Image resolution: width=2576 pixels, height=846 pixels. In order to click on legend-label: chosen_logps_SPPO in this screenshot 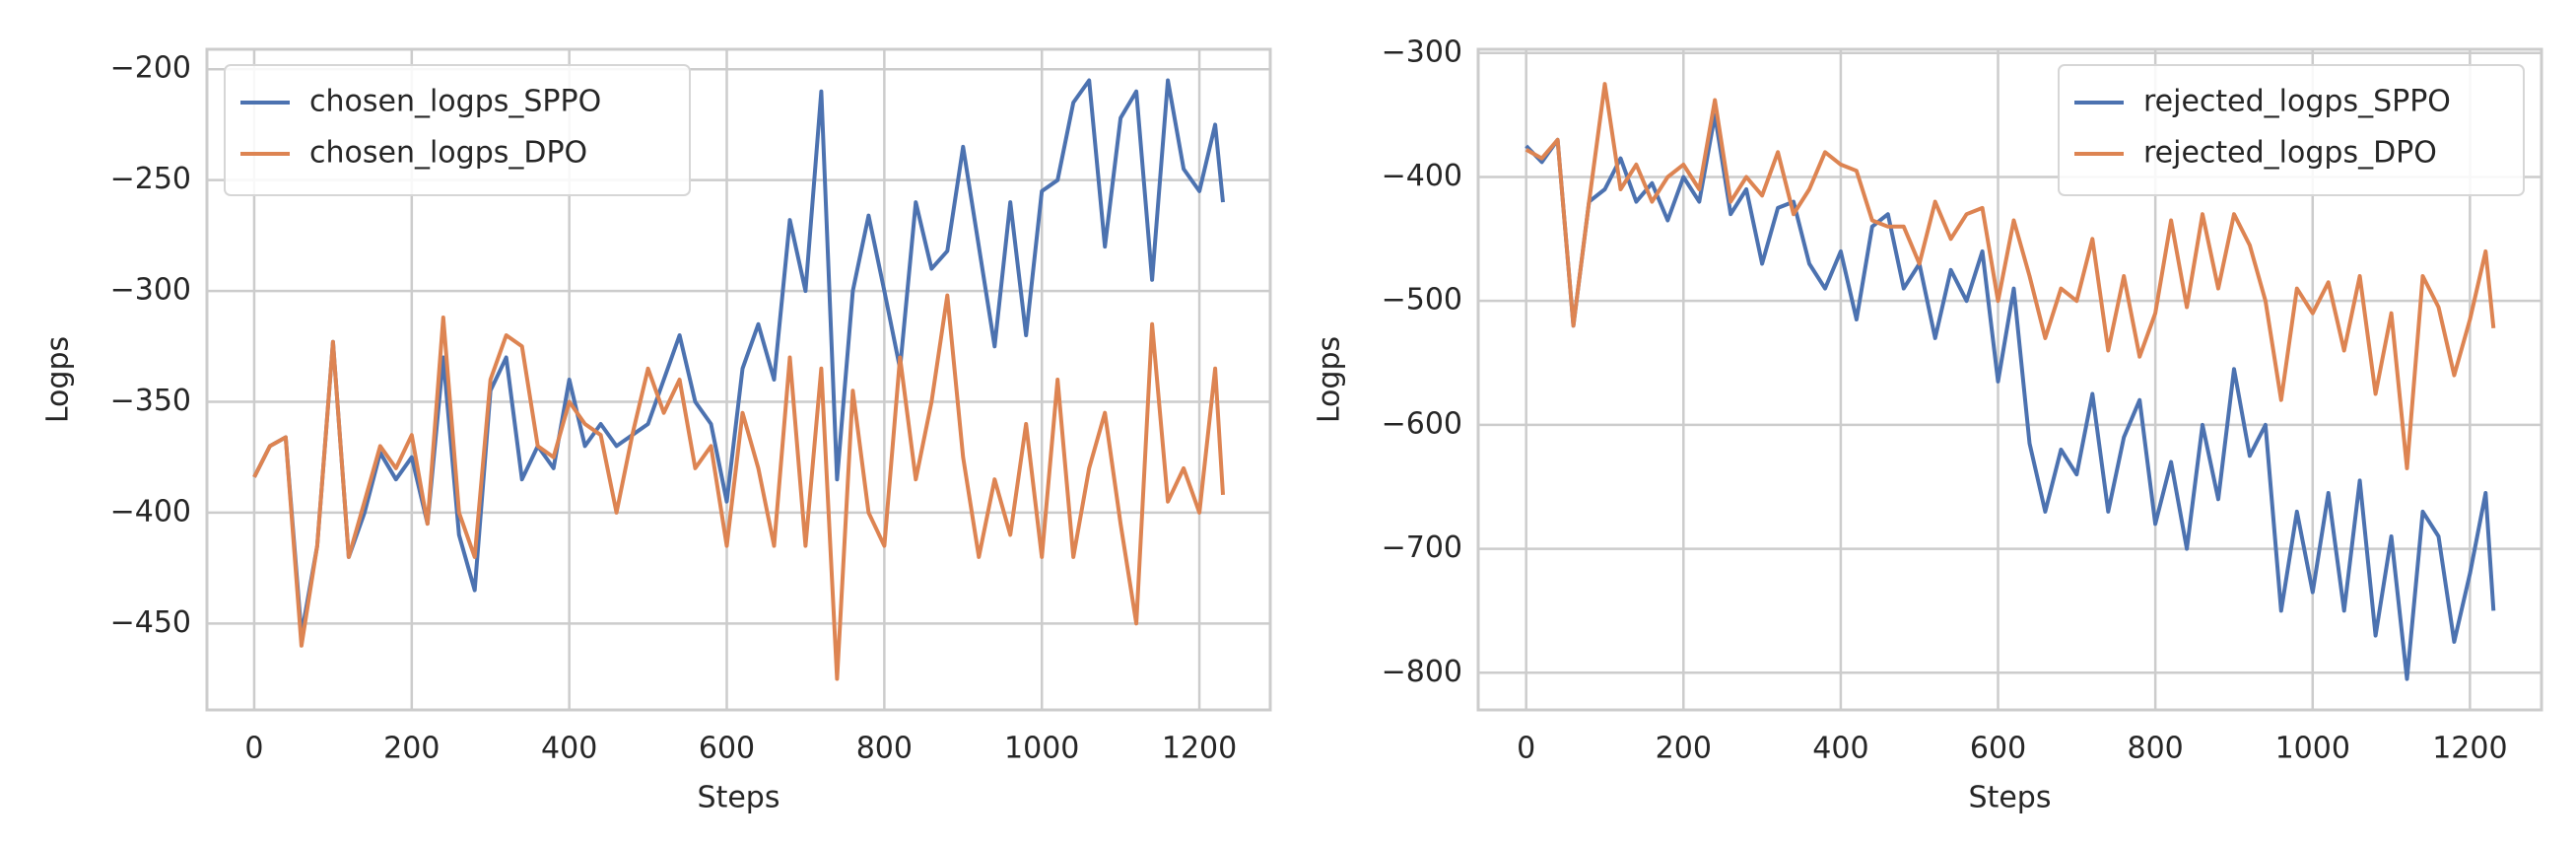, I will do `click(455, 102)`.